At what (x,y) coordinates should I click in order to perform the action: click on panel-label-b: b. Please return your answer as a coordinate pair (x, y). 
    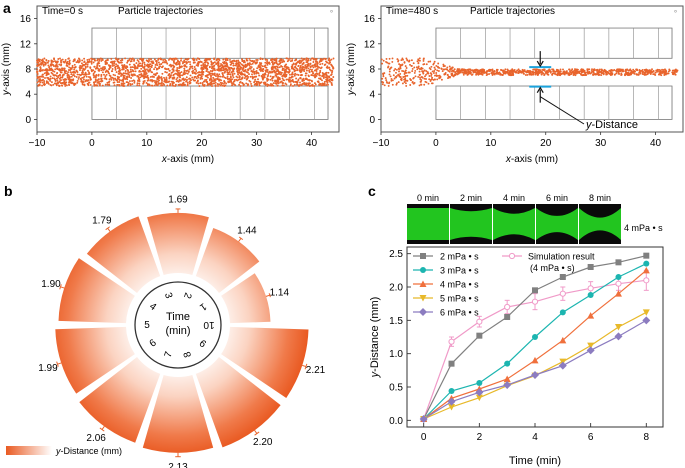
    Looking at the image, I should click on (8, 191).